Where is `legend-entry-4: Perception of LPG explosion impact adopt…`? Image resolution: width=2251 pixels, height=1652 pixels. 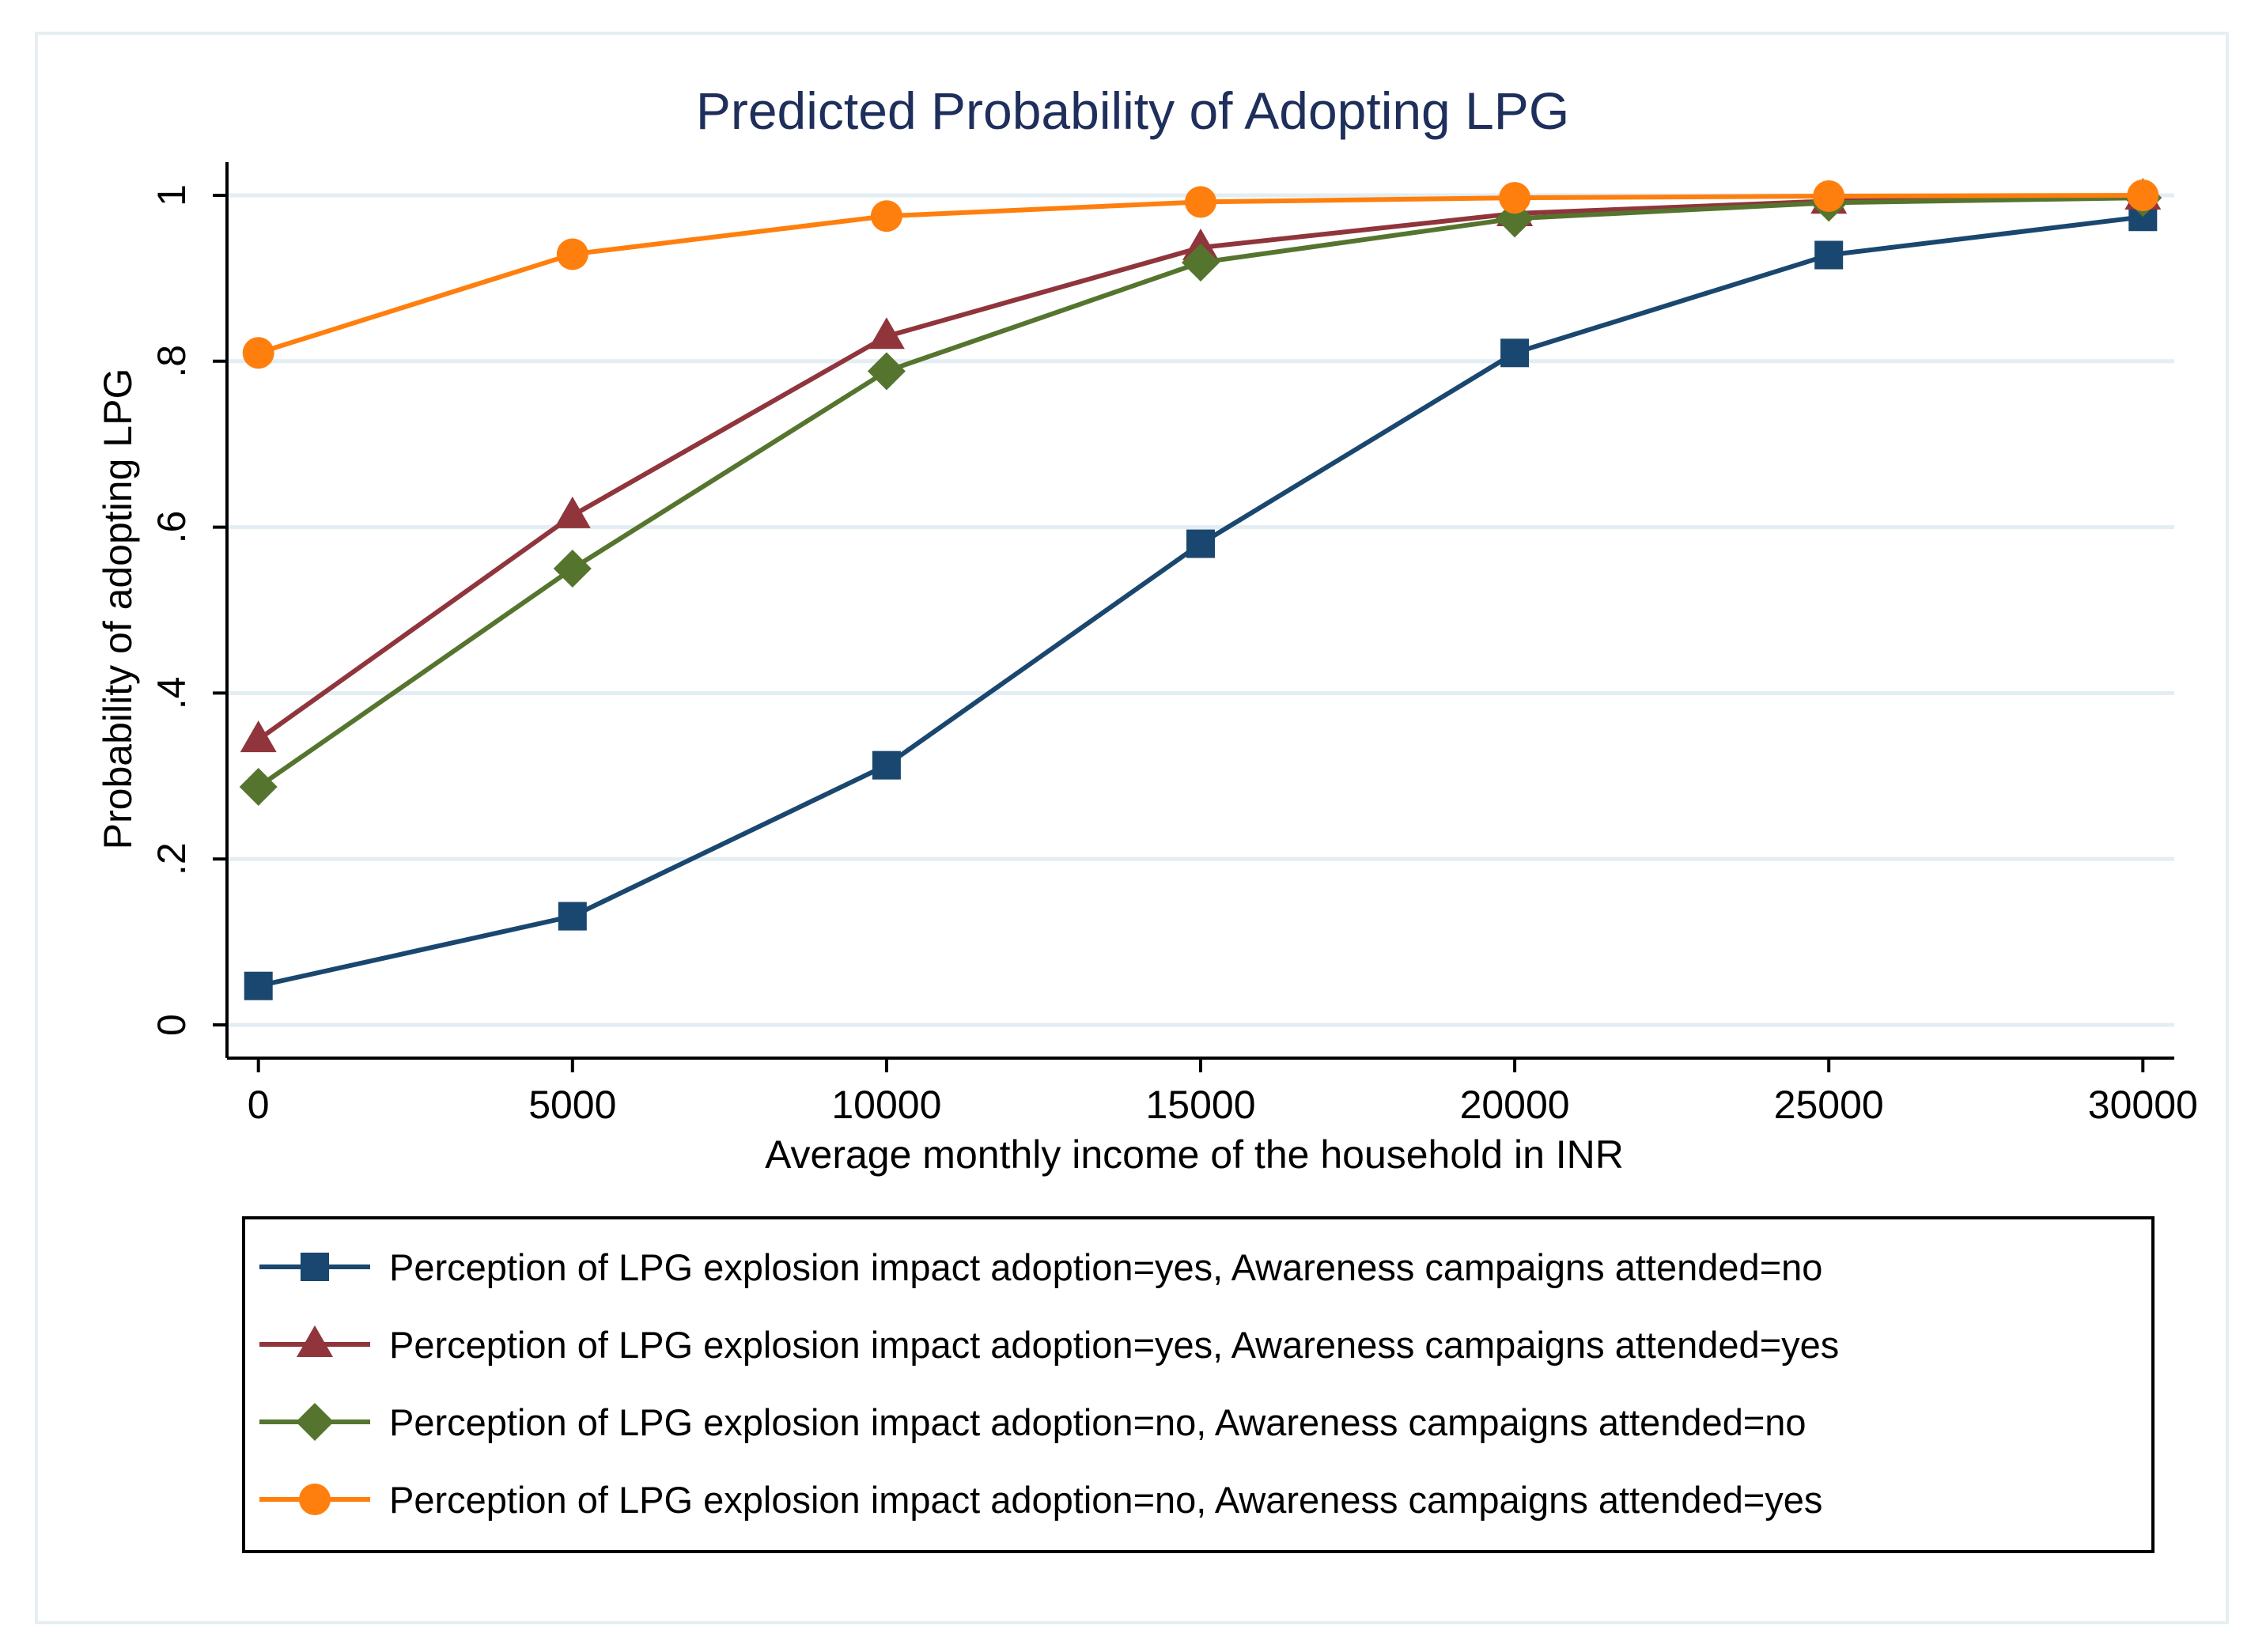 legend-entry-4: Perception of LPG explosion impact adopt… is located at coordinates (1041, 1500).